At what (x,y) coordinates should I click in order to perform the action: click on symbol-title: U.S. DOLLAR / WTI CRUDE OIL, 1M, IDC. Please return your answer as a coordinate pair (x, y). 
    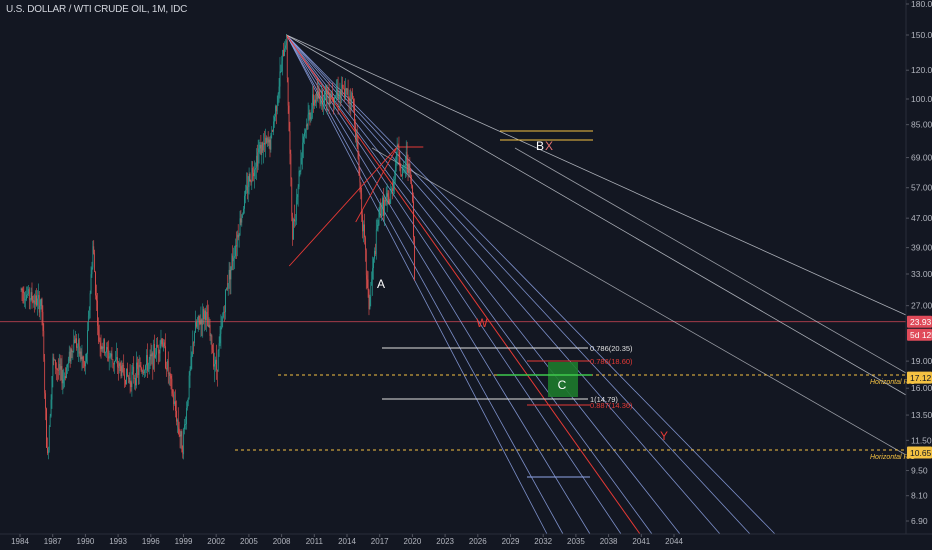
    Looking at the image, I should click on (97, 9).